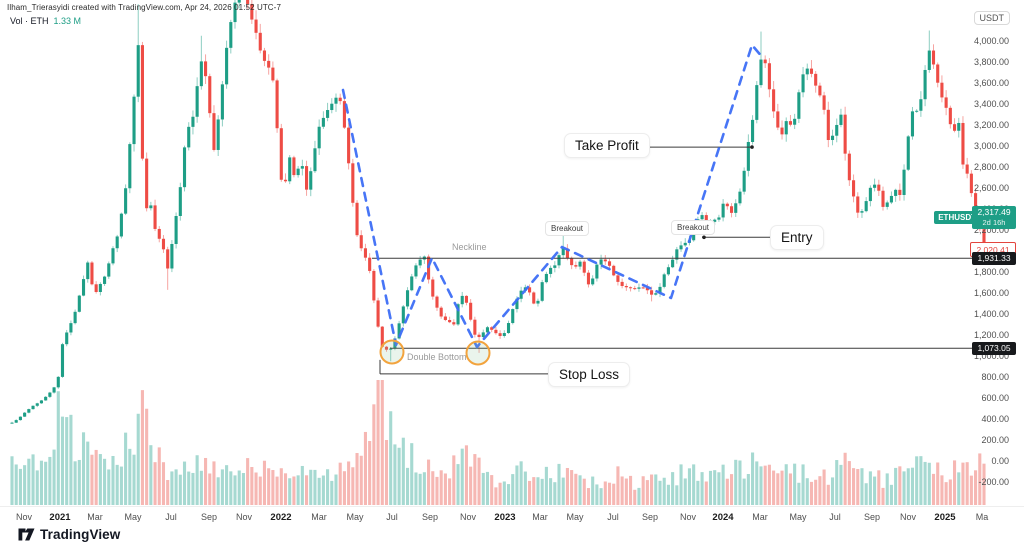  What do you see at coordinates (995, 377) in the screenshot?
I see `price-tick: 800.00` at bounding box center [995, 377].